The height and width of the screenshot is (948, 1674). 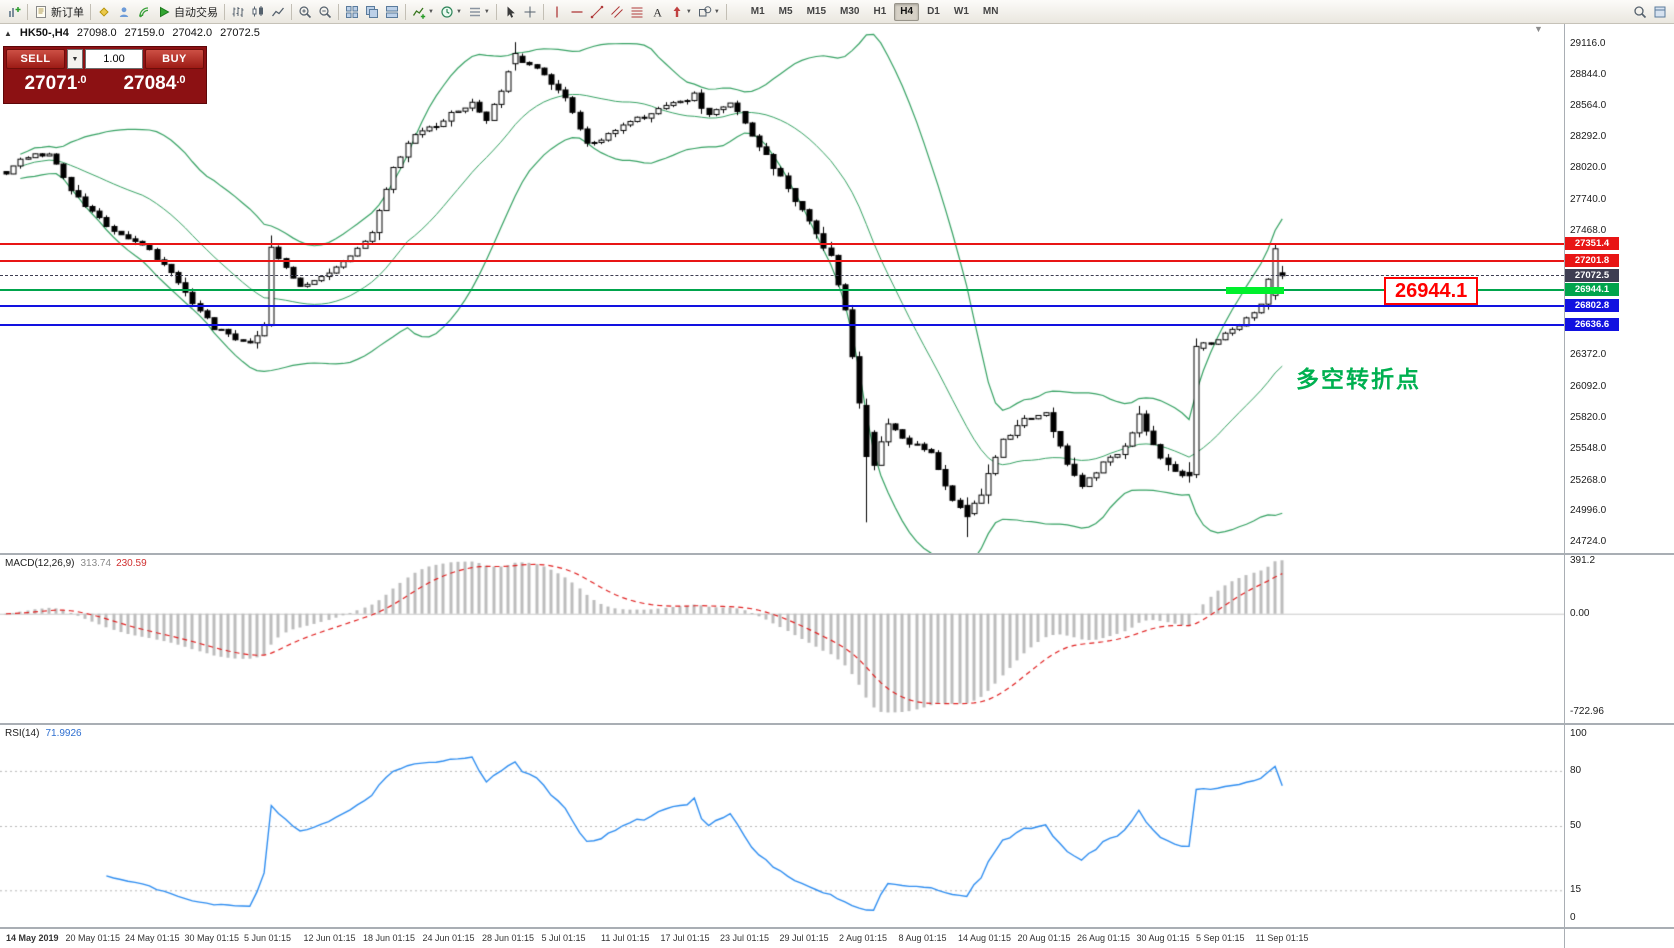 What do you see at coordinates (933, 11) in the screenshot?
I see `timeframe-d1: D1` at bounding box center [933, 11].